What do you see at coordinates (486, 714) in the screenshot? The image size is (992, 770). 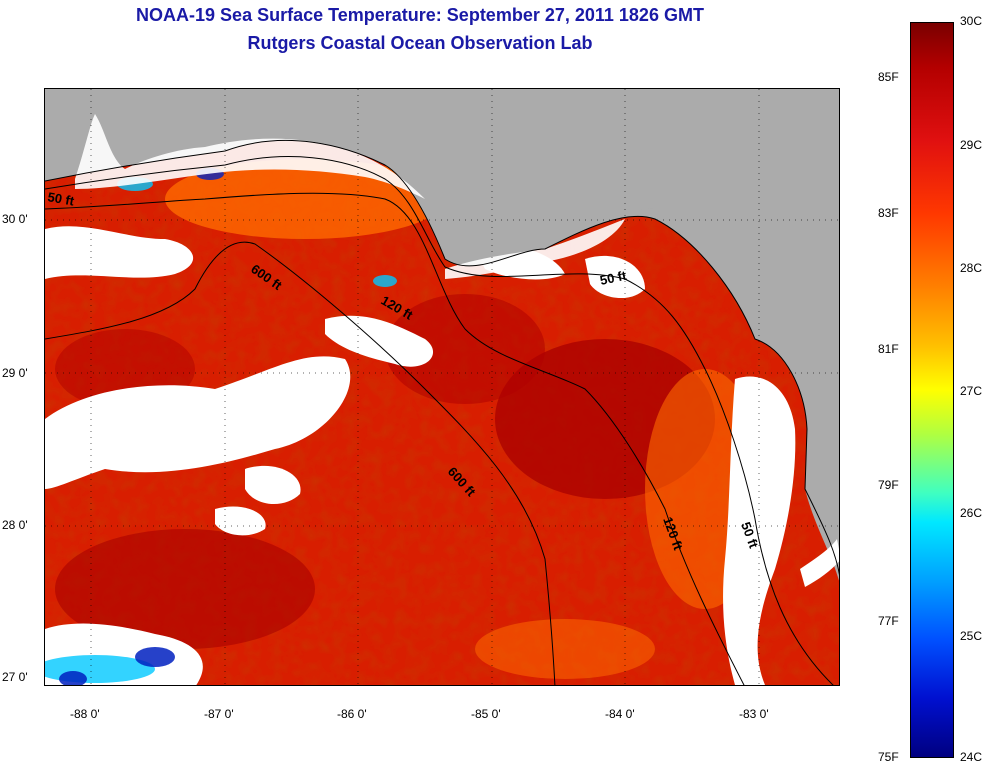 I see `lon-label: -85 0'` at bounding box center [486, 714].